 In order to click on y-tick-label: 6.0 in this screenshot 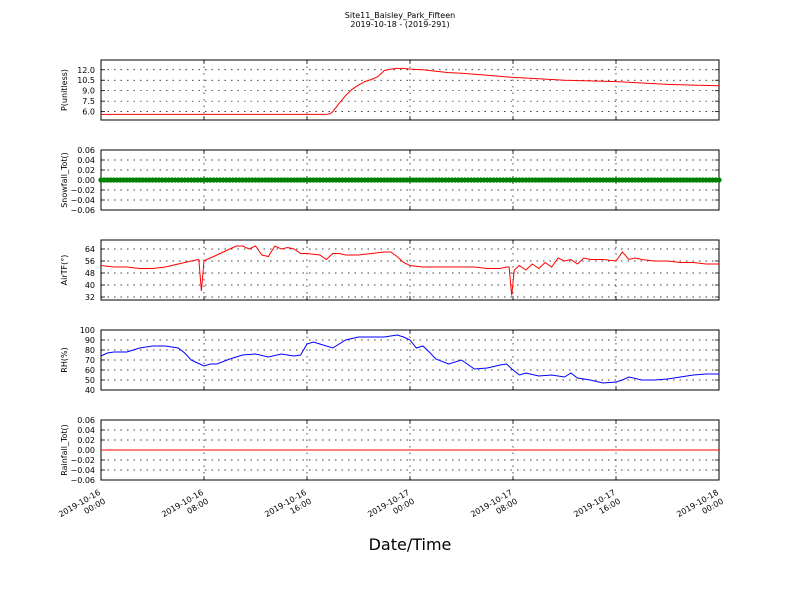, I will do `click(88, 112)`.